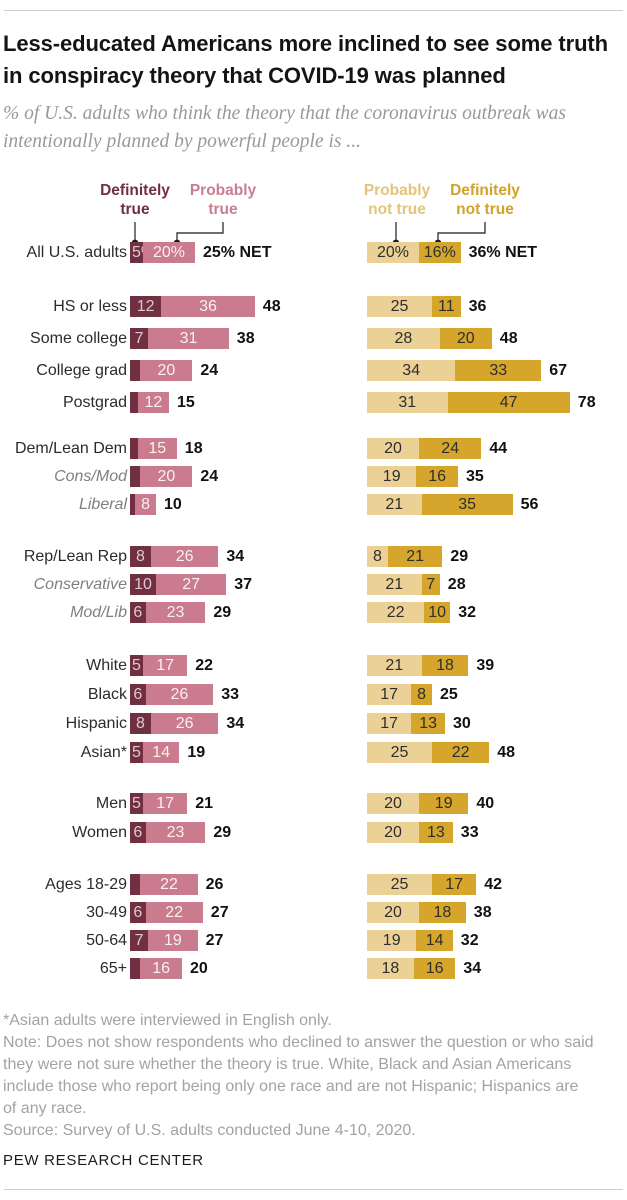 The image size is (627, 1200). What do you see at coordinates (174, 912) in the screenshot?
I see `bar-segment-probably-true: 22` at bounding box center [174, 912].